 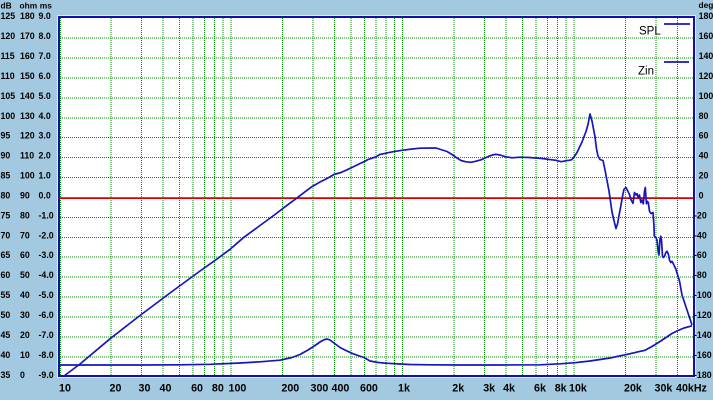 What do you see at coordinates (6, 255) in the screenshot?
I see `svg-text: 65` at bounding box center [6, 255].